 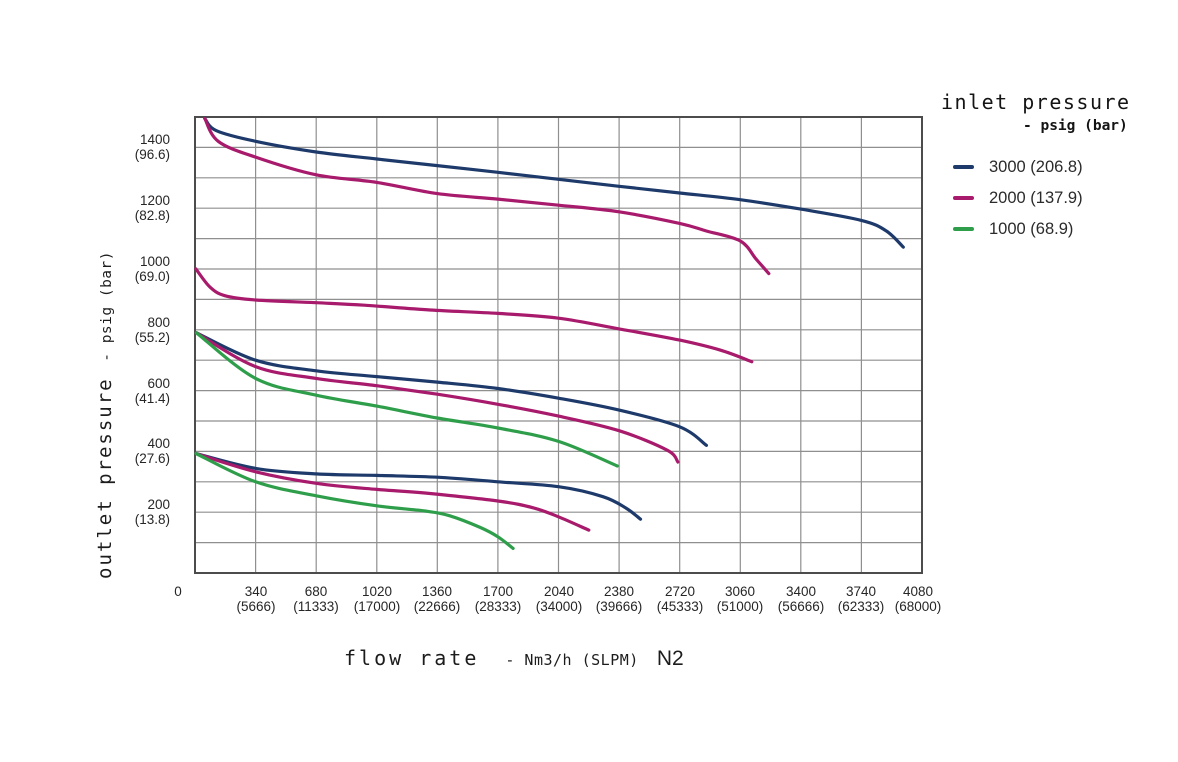 I want to click on x-tick-label: 0, so click(x=178, y=591).